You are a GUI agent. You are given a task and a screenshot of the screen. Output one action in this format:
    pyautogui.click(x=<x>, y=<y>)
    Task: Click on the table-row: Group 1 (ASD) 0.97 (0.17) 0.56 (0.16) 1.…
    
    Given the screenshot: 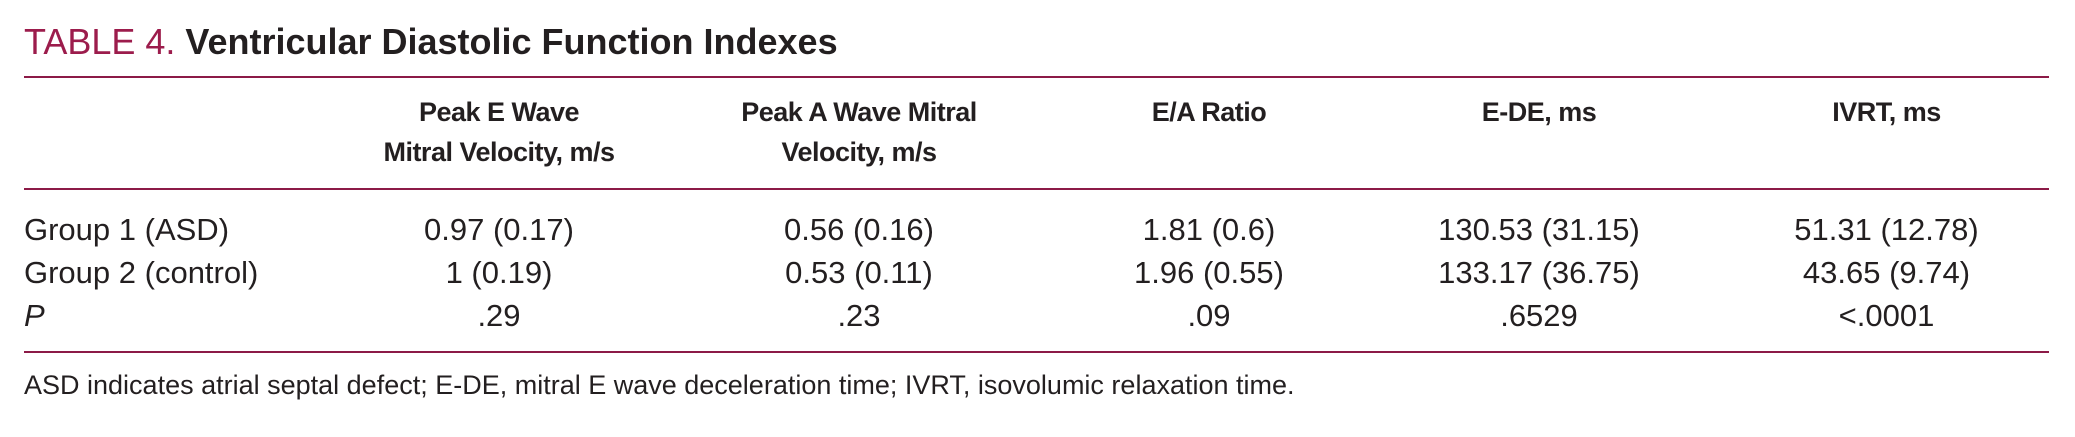 What is the action you would take?
    pyautogui.click(x=1036, y=220)
    